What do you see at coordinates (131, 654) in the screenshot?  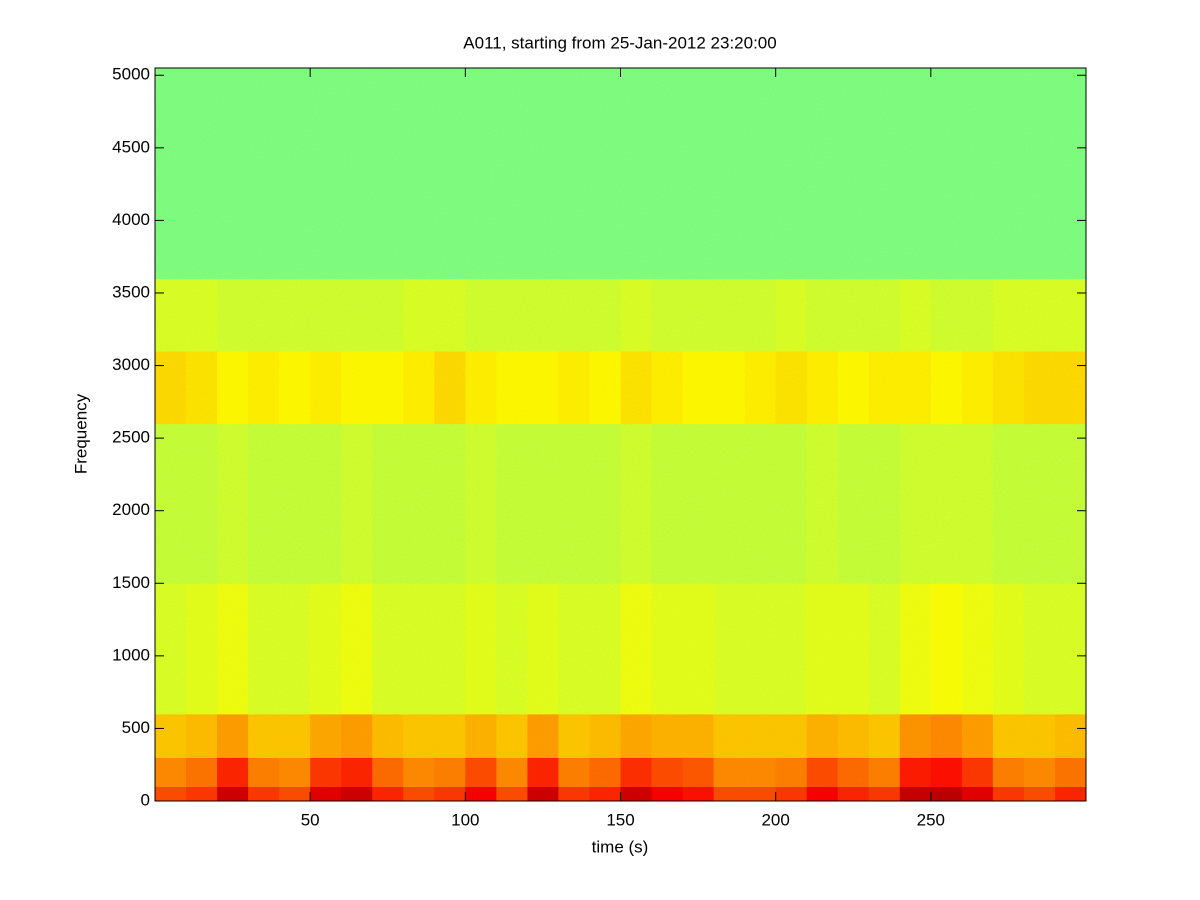 I see `y-tick-label: 1000` at bounding box center [131, 654].